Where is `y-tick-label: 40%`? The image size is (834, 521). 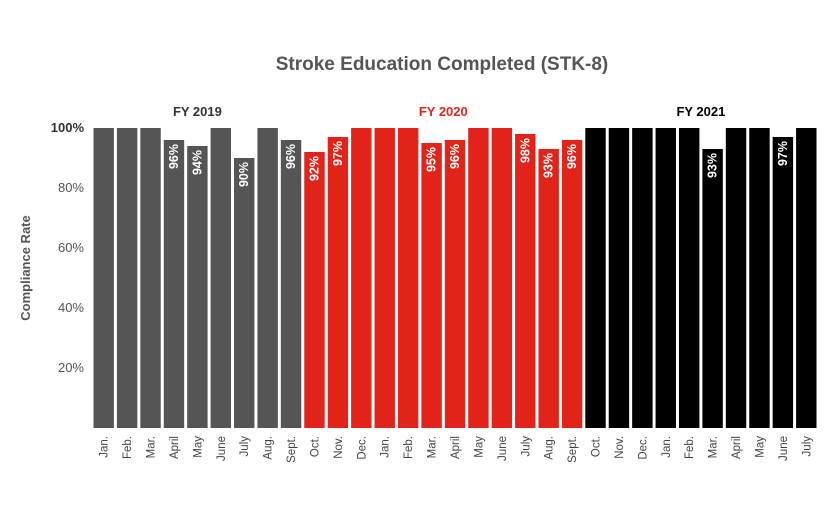
y-tick-label: 40% is located at coordinates (71, 307).